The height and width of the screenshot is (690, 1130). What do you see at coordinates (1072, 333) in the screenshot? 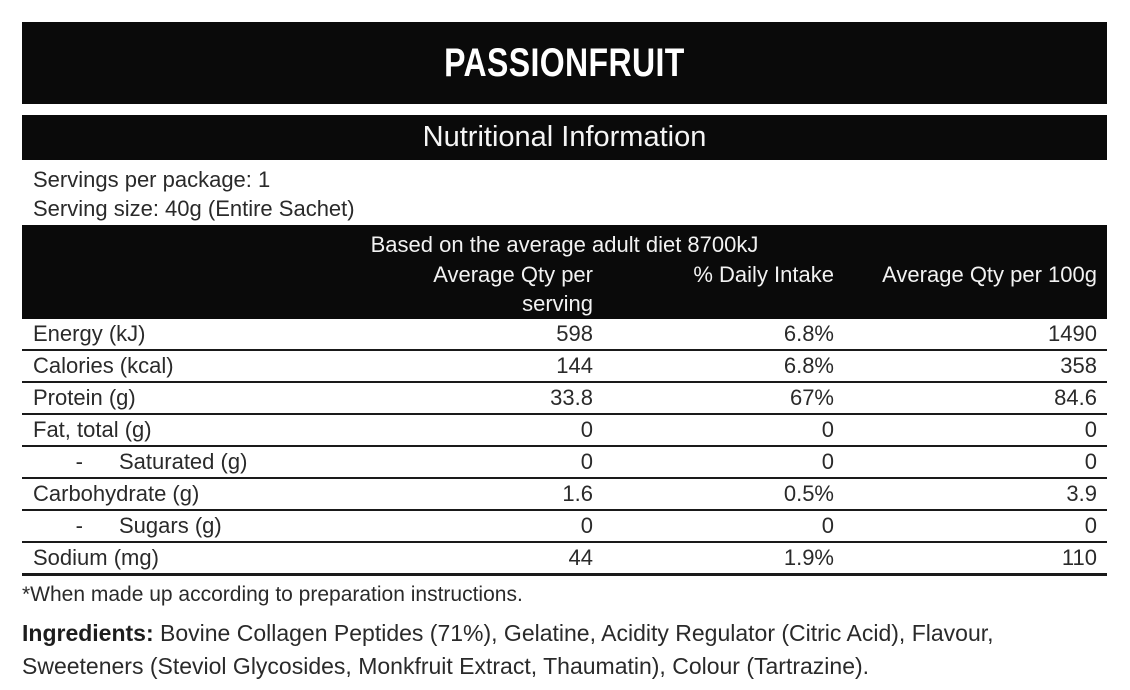
I see `value-per-100g: 1490` at bounding box center [1072, 333].